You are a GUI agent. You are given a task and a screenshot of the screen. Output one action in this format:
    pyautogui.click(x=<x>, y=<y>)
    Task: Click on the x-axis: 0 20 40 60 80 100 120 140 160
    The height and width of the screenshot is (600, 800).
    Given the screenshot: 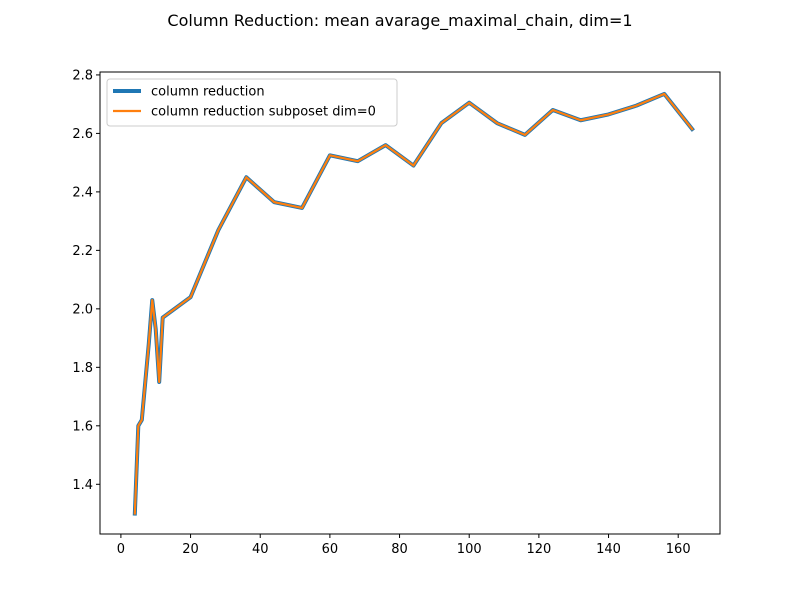 What is the action you would take?
    pyautogui.click(x=404, y=545)
    